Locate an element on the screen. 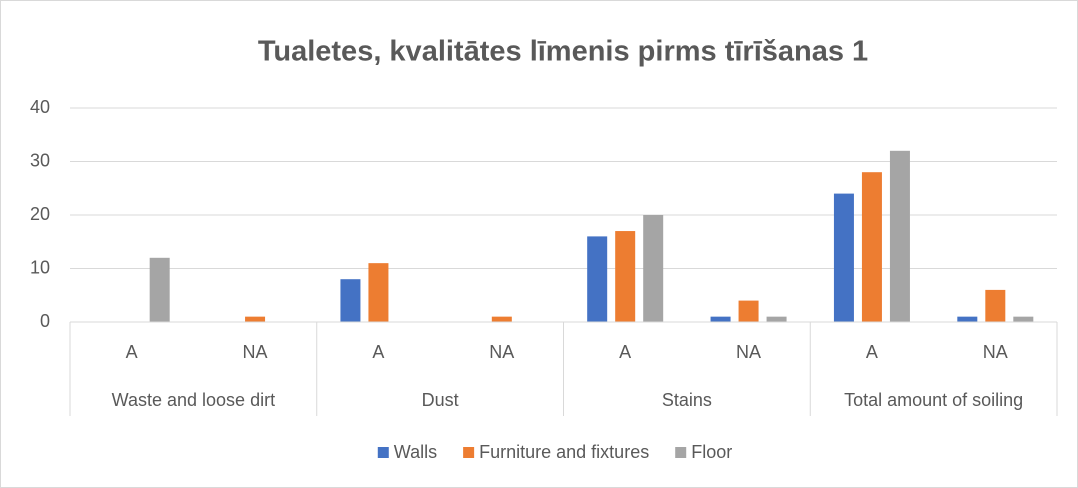 This screenshot has height=488, width=1078. group-label: Stains is located at coordinates (687, 400).